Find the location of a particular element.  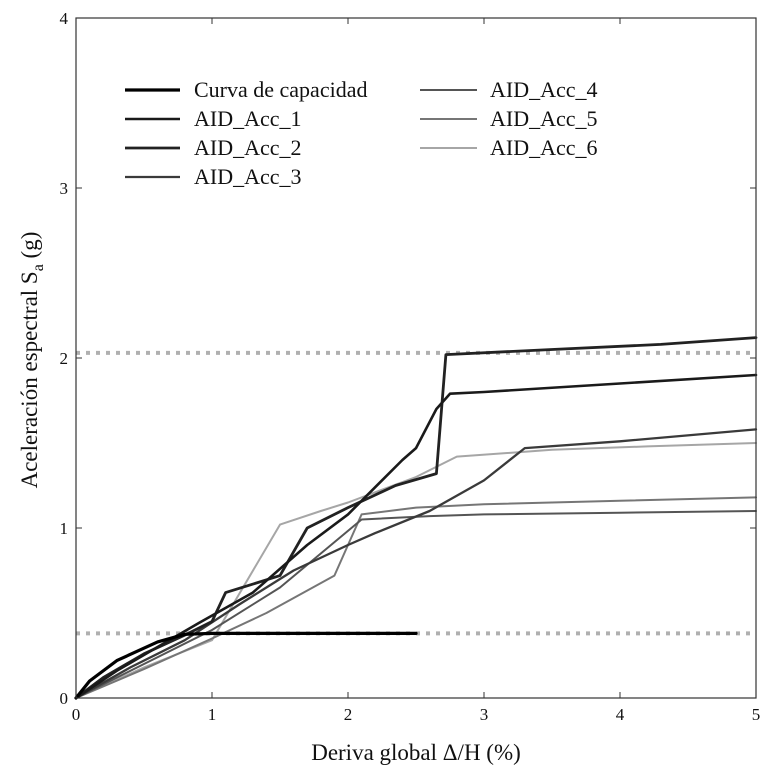

series-line-curva-de-capacidad is located at coordinates (246, 665).